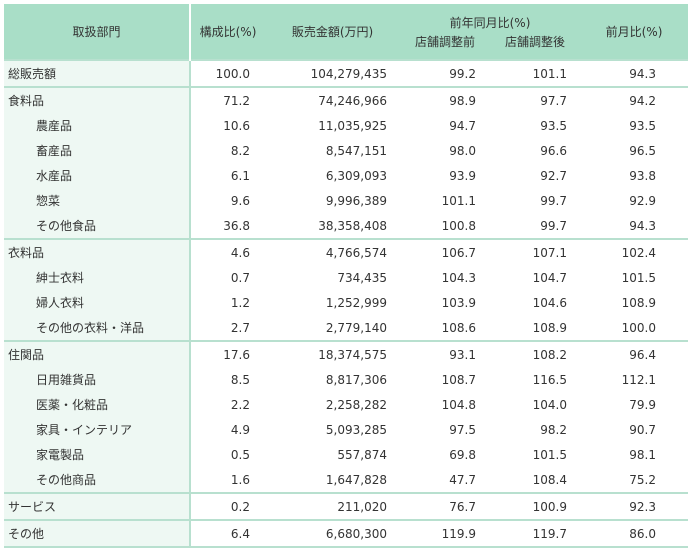  Describe the element at coordinates (97, 277) in the screenshot. I see `dept-cell: 紳士衣料` at that location.